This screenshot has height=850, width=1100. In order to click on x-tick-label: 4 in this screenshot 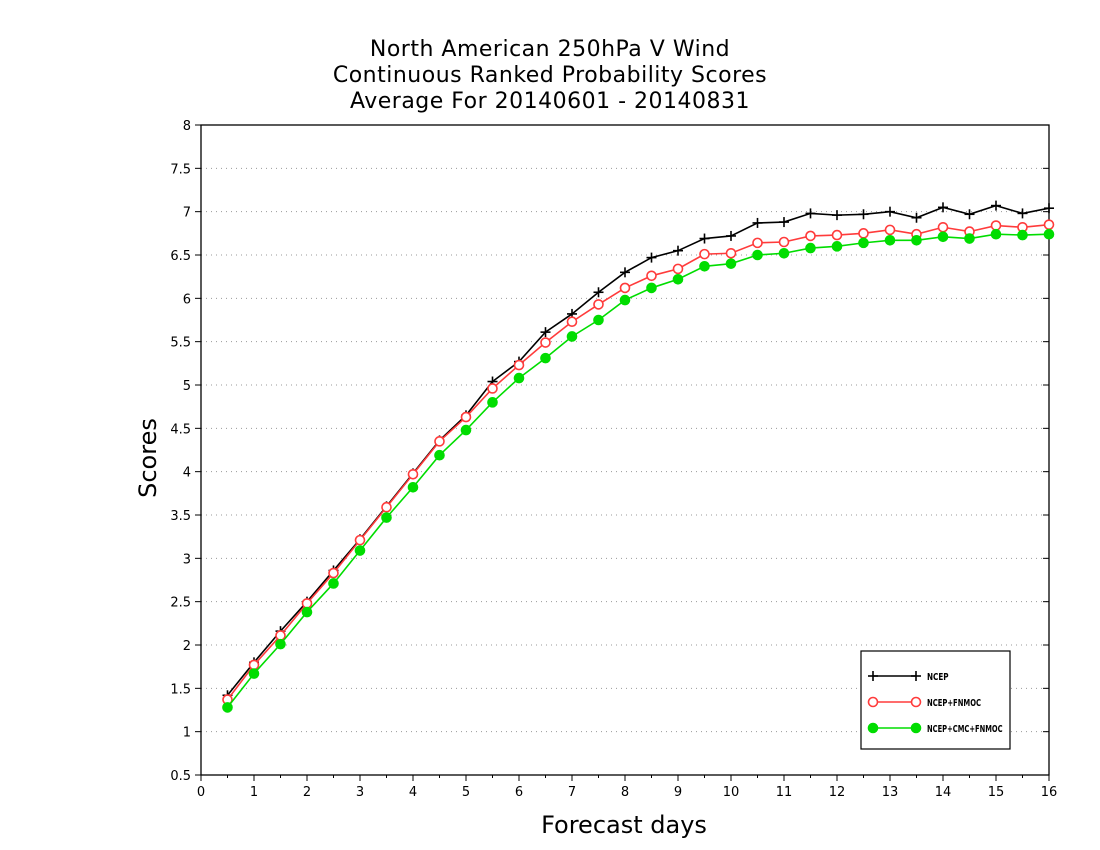, I will do `click(413, 792)`.